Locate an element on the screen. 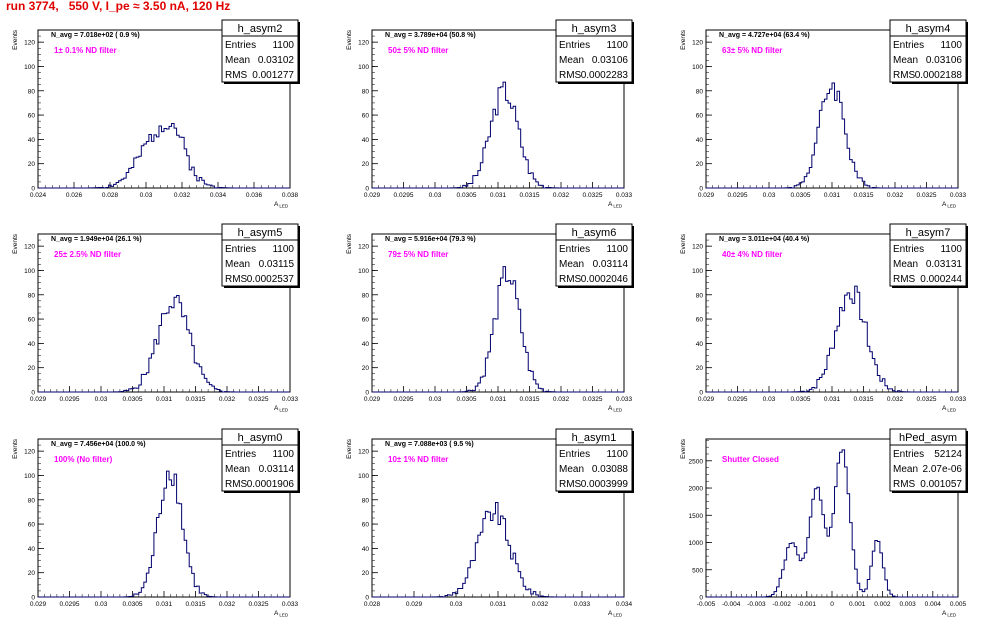 The height and width of the screenshot is (625, 996). navg-label: N_avg = 3.789e+04 (50.8 %) is located at coordinates (430, 35).